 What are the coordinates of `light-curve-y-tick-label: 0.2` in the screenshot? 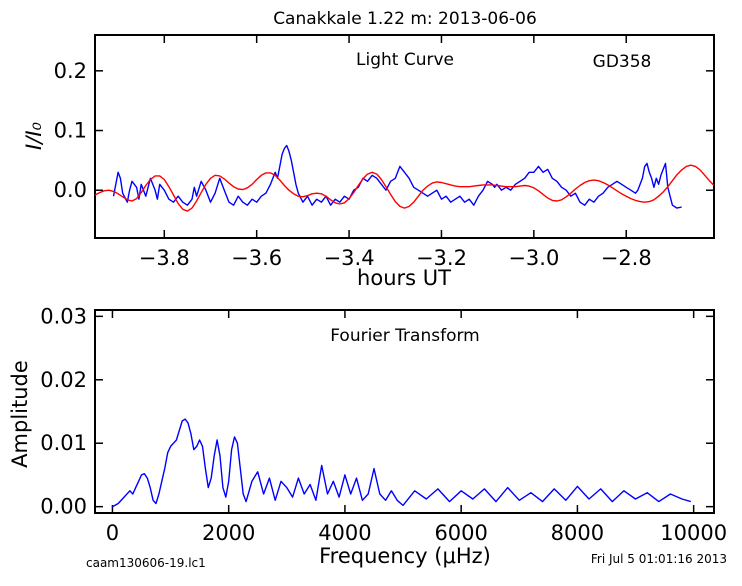 It's located at (70, 71).